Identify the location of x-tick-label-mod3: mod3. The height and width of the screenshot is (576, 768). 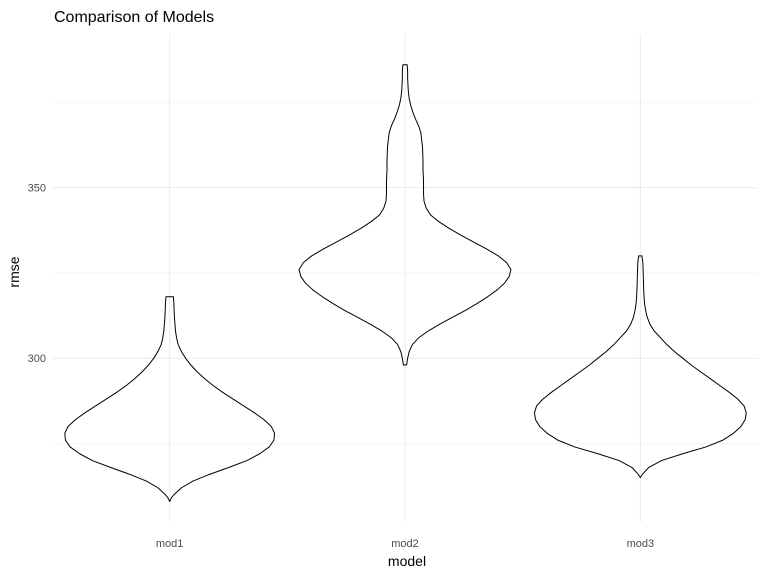
(641, 544).